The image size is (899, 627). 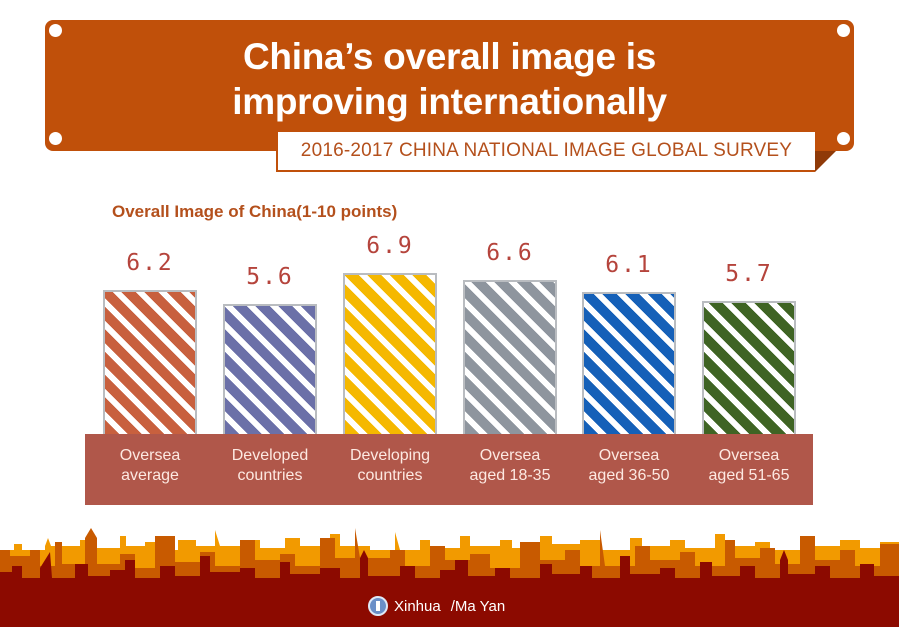 What do you see at coordinates (378, 606) in the screenshot?
I see `xinhua-logo-icon` at bounding box center [378, 606].